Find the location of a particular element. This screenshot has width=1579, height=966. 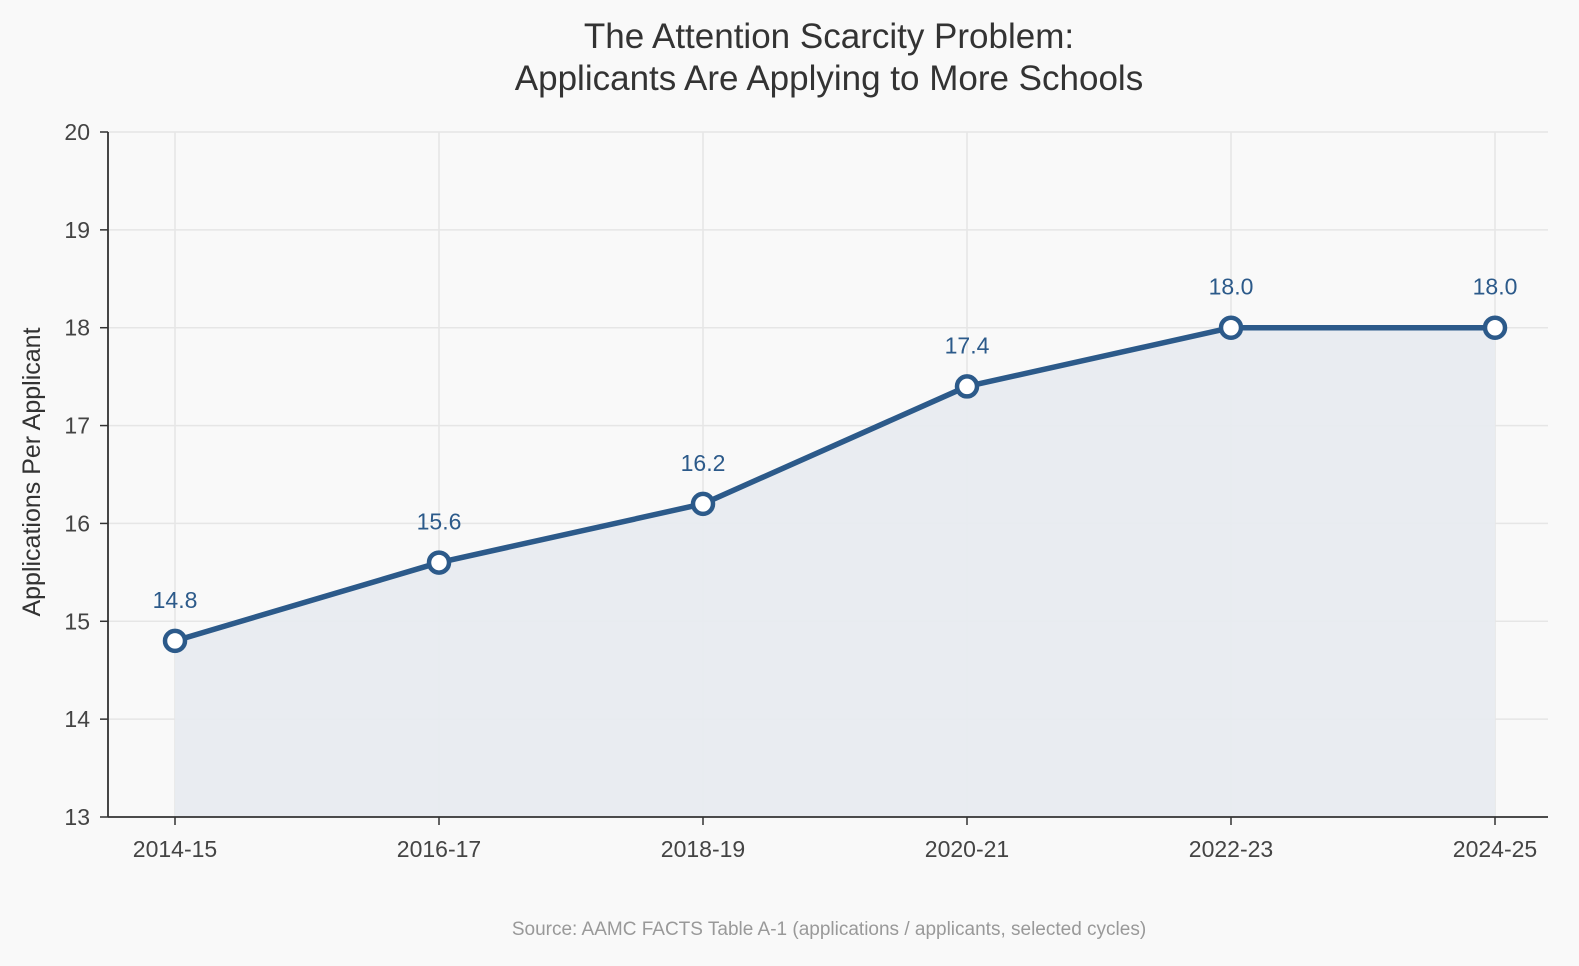

data-label: 14.8 is located at coordinates (175, 600).